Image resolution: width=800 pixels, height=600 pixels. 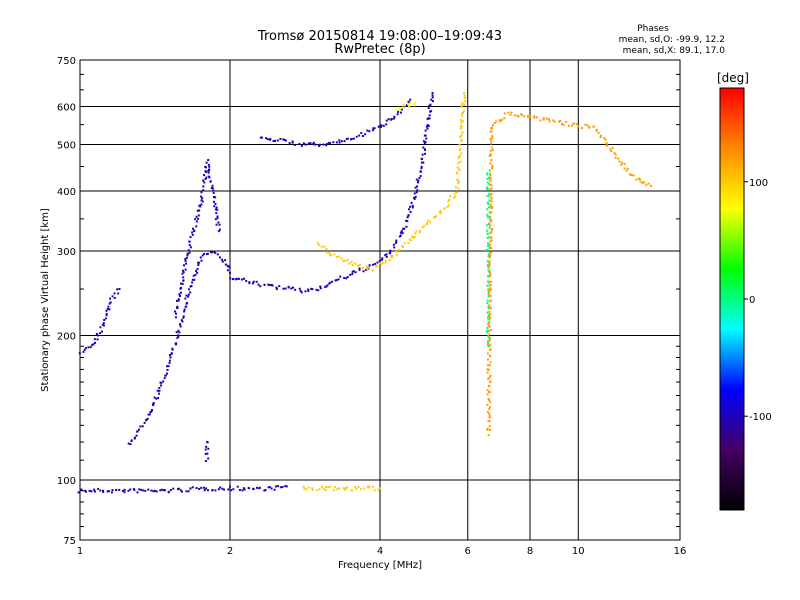 What do you see at coordinates (66, 146) in the screenshot?
I see `y-tick-label: 500` at bounding box center [66, 146].